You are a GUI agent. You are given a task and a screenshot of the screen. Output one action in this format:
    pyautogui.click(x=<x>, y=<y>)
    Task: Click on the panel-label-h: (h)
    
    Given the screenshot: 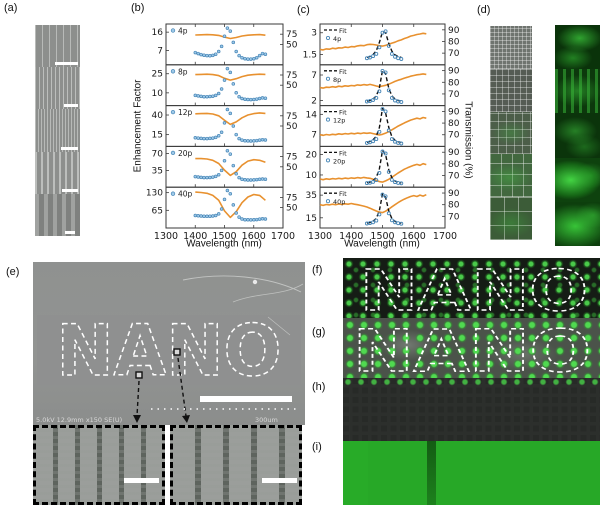 What is the action you would take?
    pyautogui.click(x=319, y=387)
    